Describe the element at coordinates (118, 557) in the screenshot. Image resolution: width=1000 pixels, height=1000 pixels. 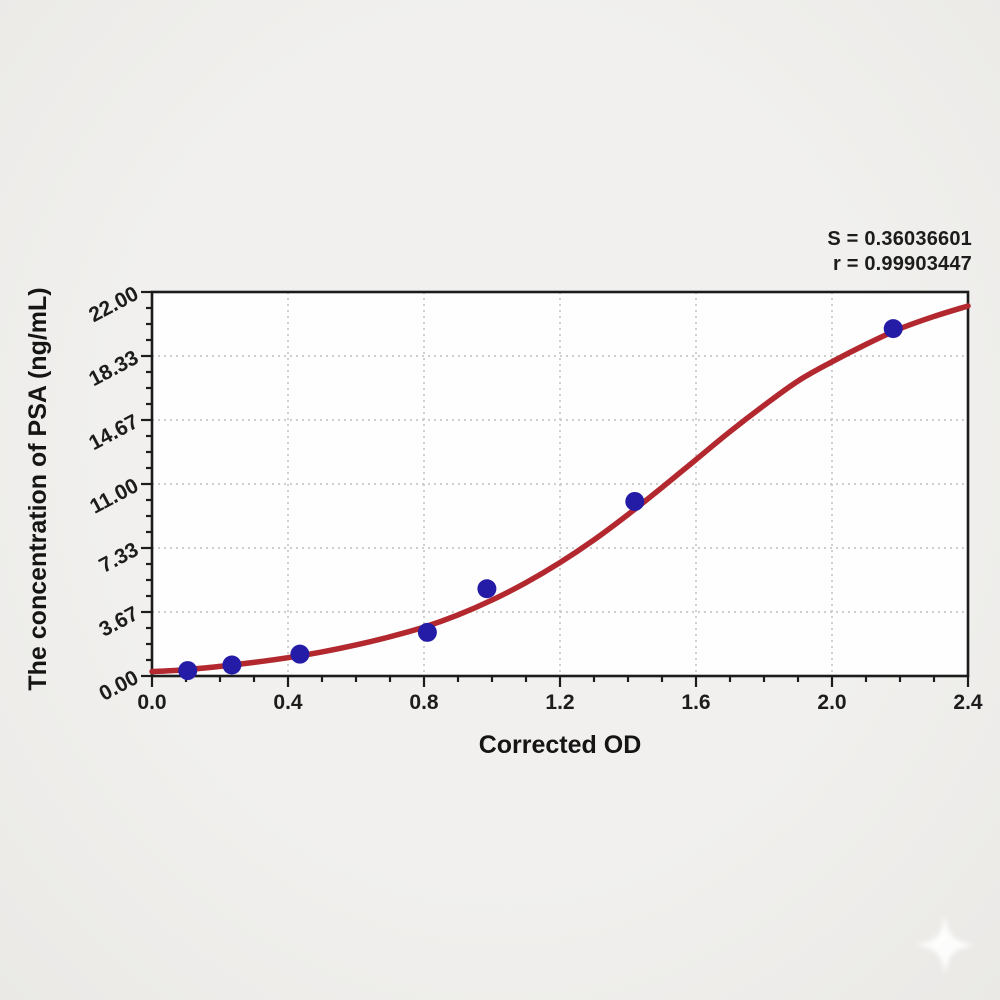
I see `y-tick-label: 7.33` at that location.